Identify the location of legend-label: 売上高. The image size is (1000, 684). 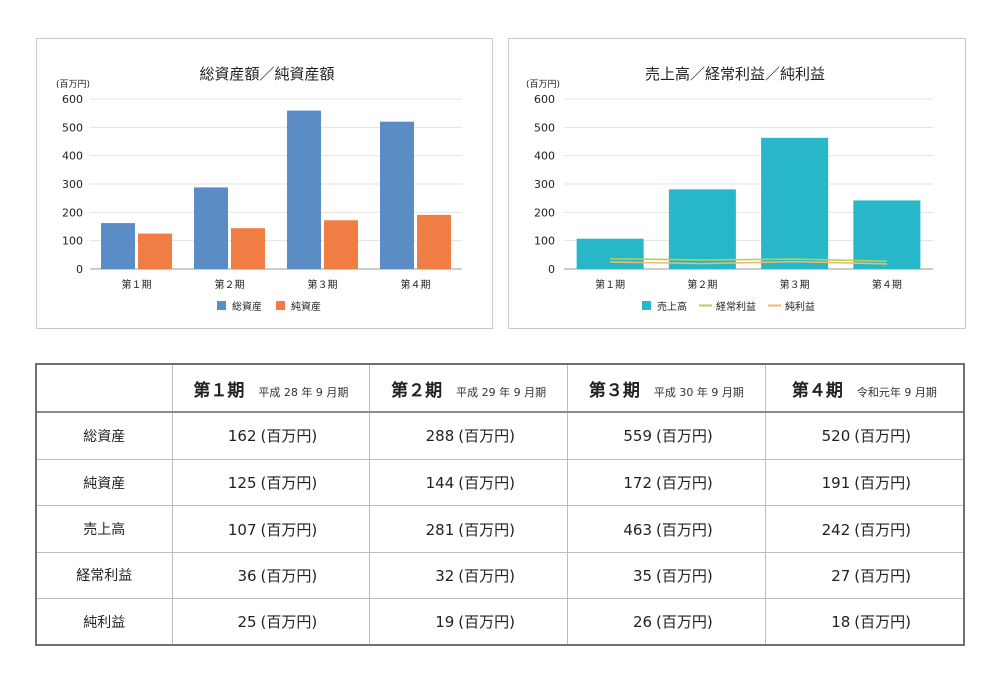
(672, 306).